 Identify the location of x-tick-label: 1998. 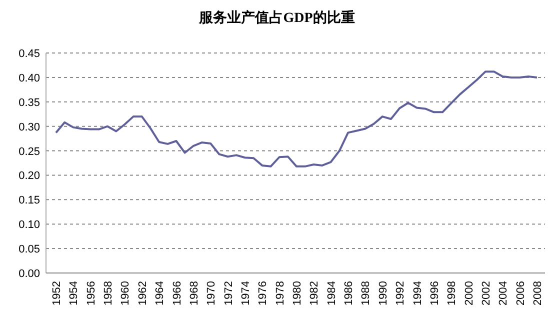
(452, 293).